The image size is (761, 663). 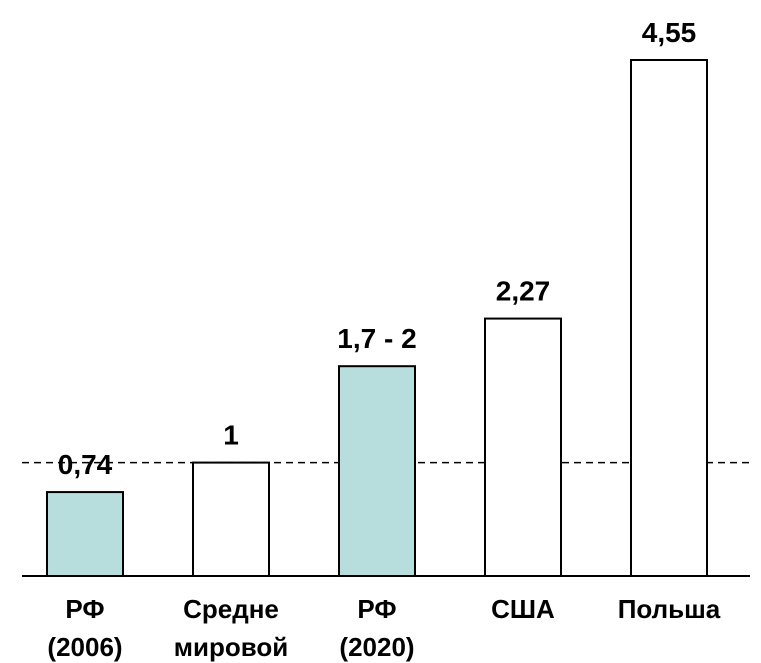 I want to click on category-label-2-line2: (2020), so click(x=376, y=647).